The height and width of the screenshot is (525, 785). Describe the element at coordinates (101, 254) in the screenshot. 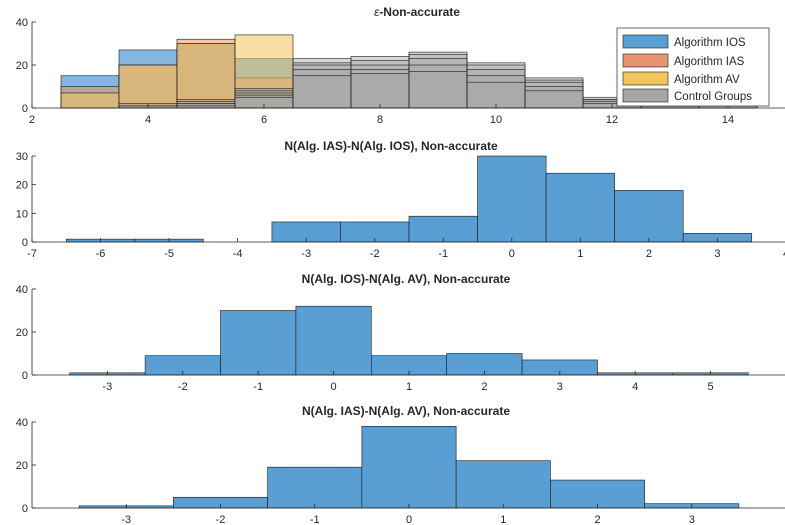

I see `x-tick-label: -6` at that location.